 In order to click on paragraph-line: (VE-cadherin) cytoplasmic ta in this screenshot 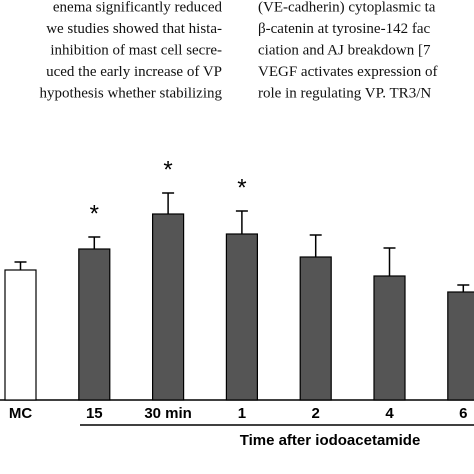, I will do `click(347, 7)`.